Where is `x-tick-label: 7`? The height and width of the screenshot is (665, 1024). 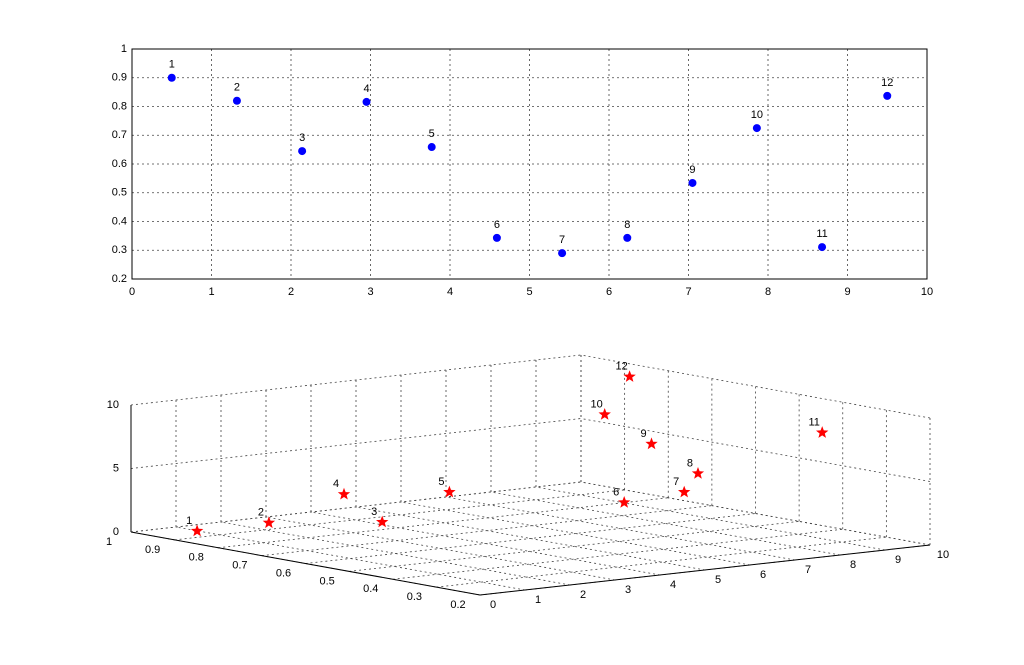
x-tick-label: 7 is located at coordinates (688, 292).